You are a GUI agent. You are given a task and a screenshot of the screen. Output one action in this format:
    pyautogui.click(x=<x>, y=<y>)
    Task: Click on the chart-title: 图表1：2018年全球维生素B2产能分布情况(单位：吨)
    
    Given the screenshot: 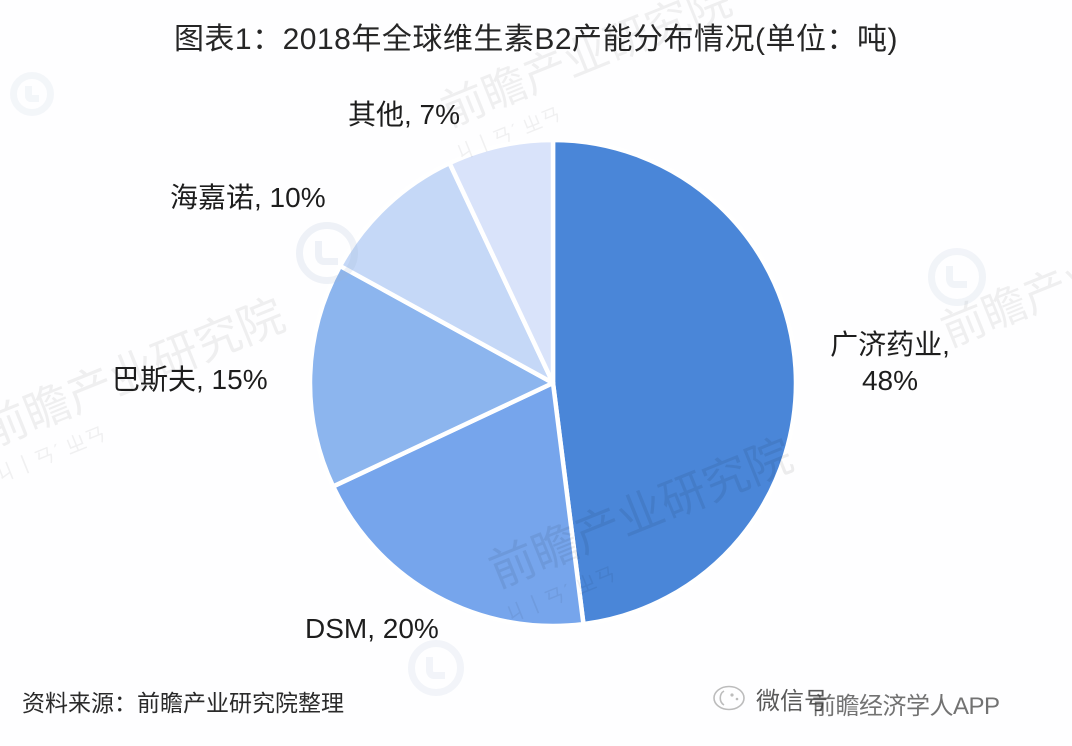 What is the action you would take?
    pyautogui.click(x=536, y=39)
    